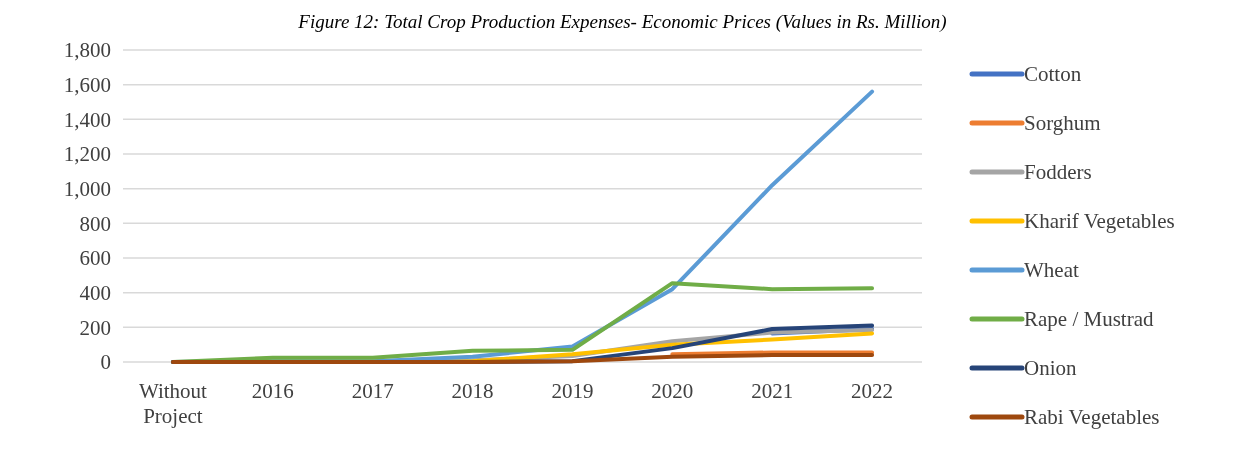 The image size is (1250, 450). Describe the element at coordinates (1051, 270) in the screenshot. I see `legend-label: Wheat` at that location.